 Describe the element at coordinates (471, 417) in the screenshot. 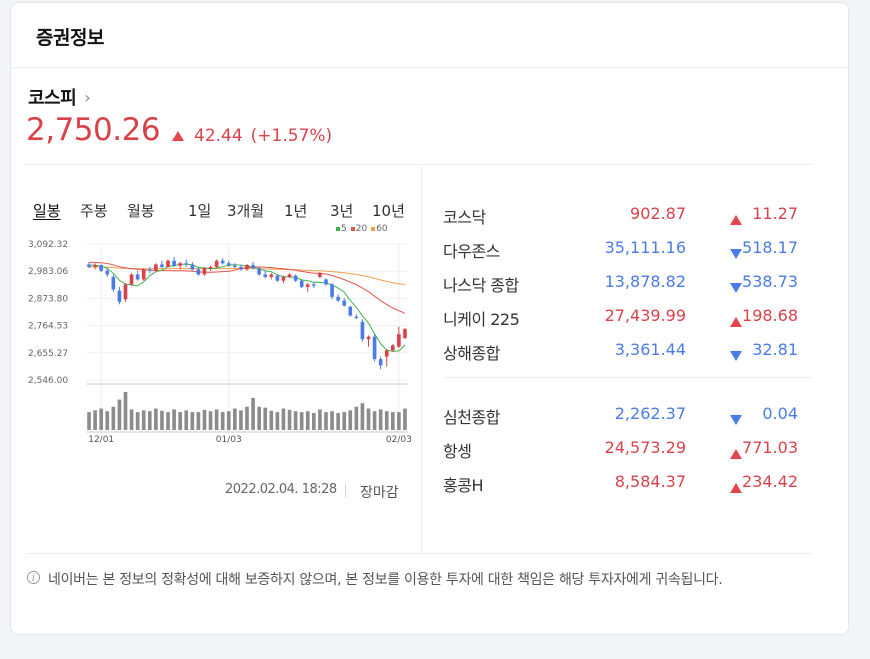

I see `index-name: 심천종합` at that location.